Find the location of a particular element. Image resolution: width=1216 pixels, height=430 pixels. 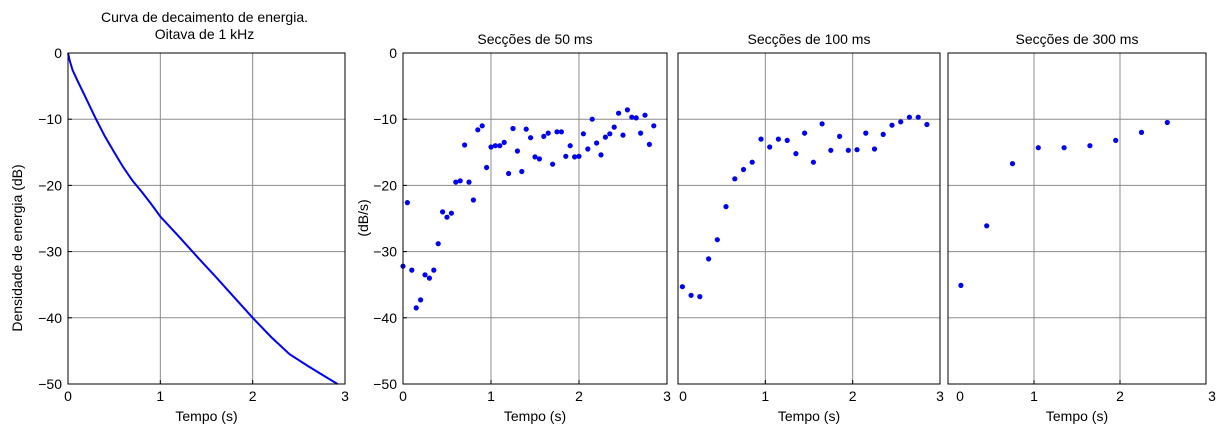

chart-title: Oitava de 1 kHz is located at coordinates (205, 34).